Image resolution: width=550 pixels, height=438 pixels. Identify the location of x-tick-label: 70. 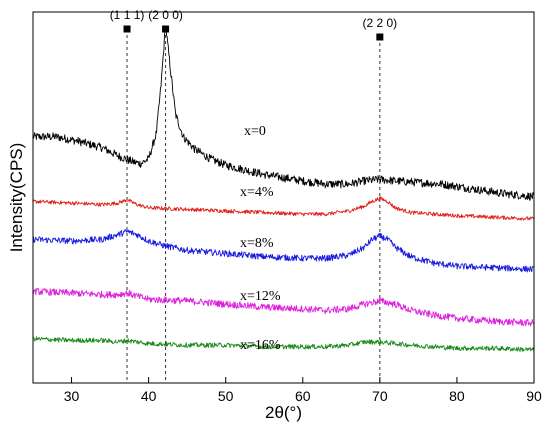
(380, 396).